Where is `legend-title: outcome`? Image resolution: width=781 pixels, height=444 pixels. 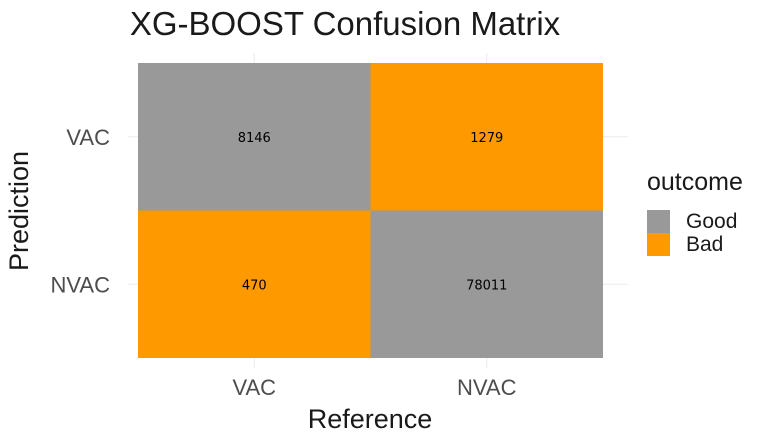 legend-title: outcome is located at coordinates (695, 182).